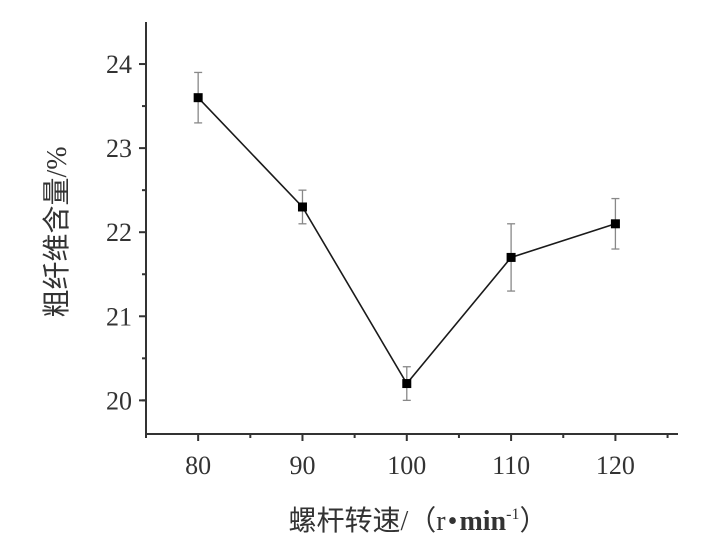  Describe the element at coordinates (302, 465) in the screenshot. I see `x-tick-label: 90` at that location.